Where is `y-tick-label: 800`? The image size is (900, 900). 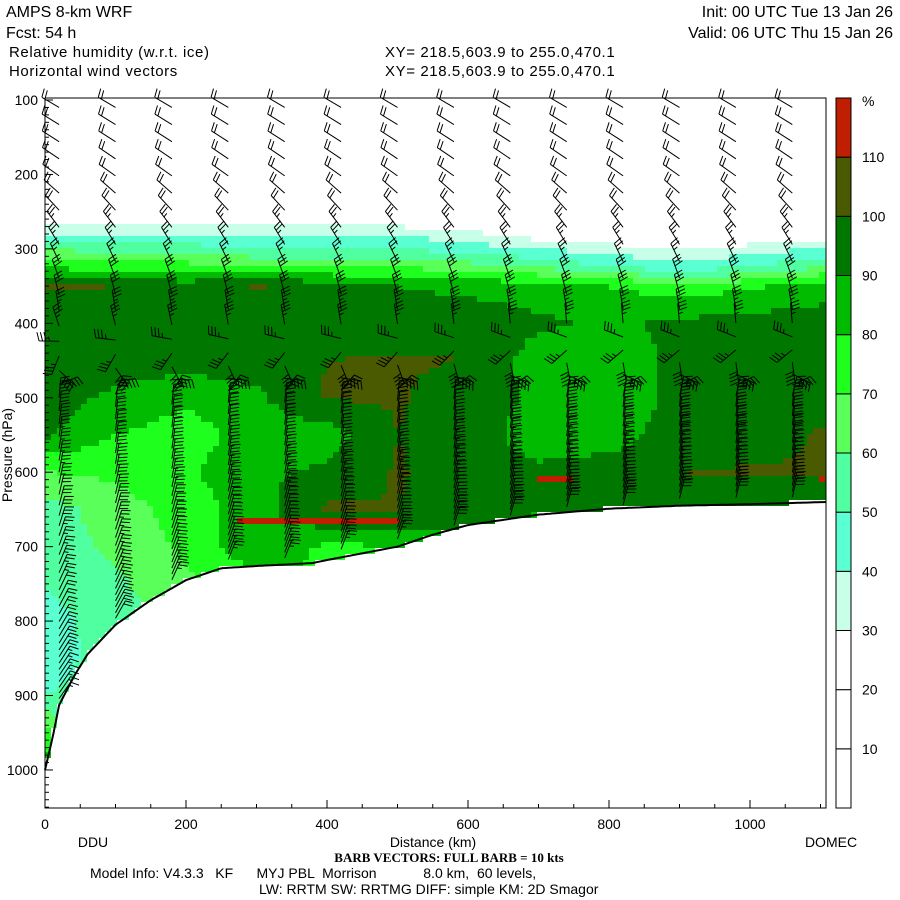
y-tick-label: 800 is located at coordinates (27, 621).